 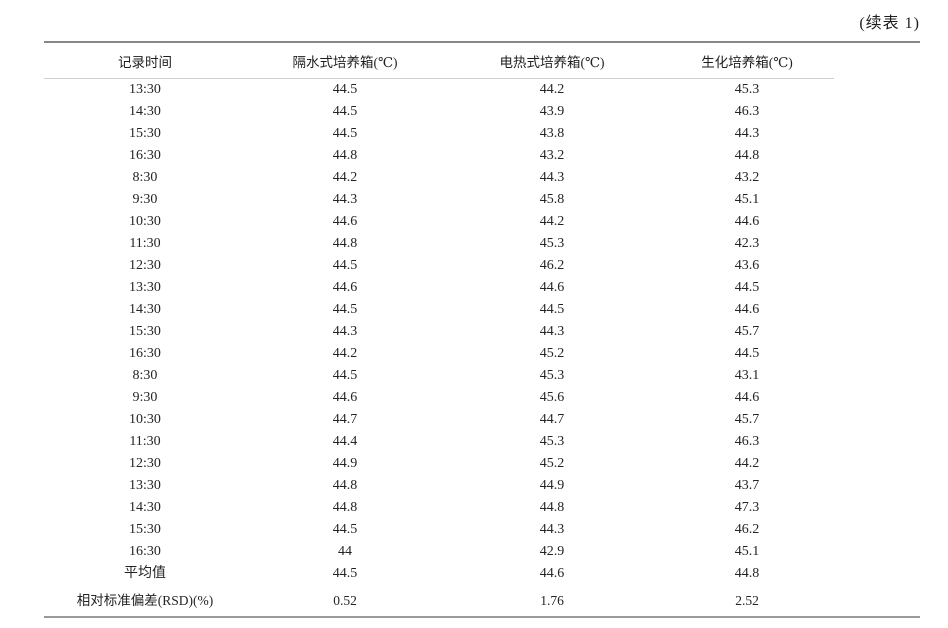 I want to click on cell-value: 45.6, so click(x=552, y=397).